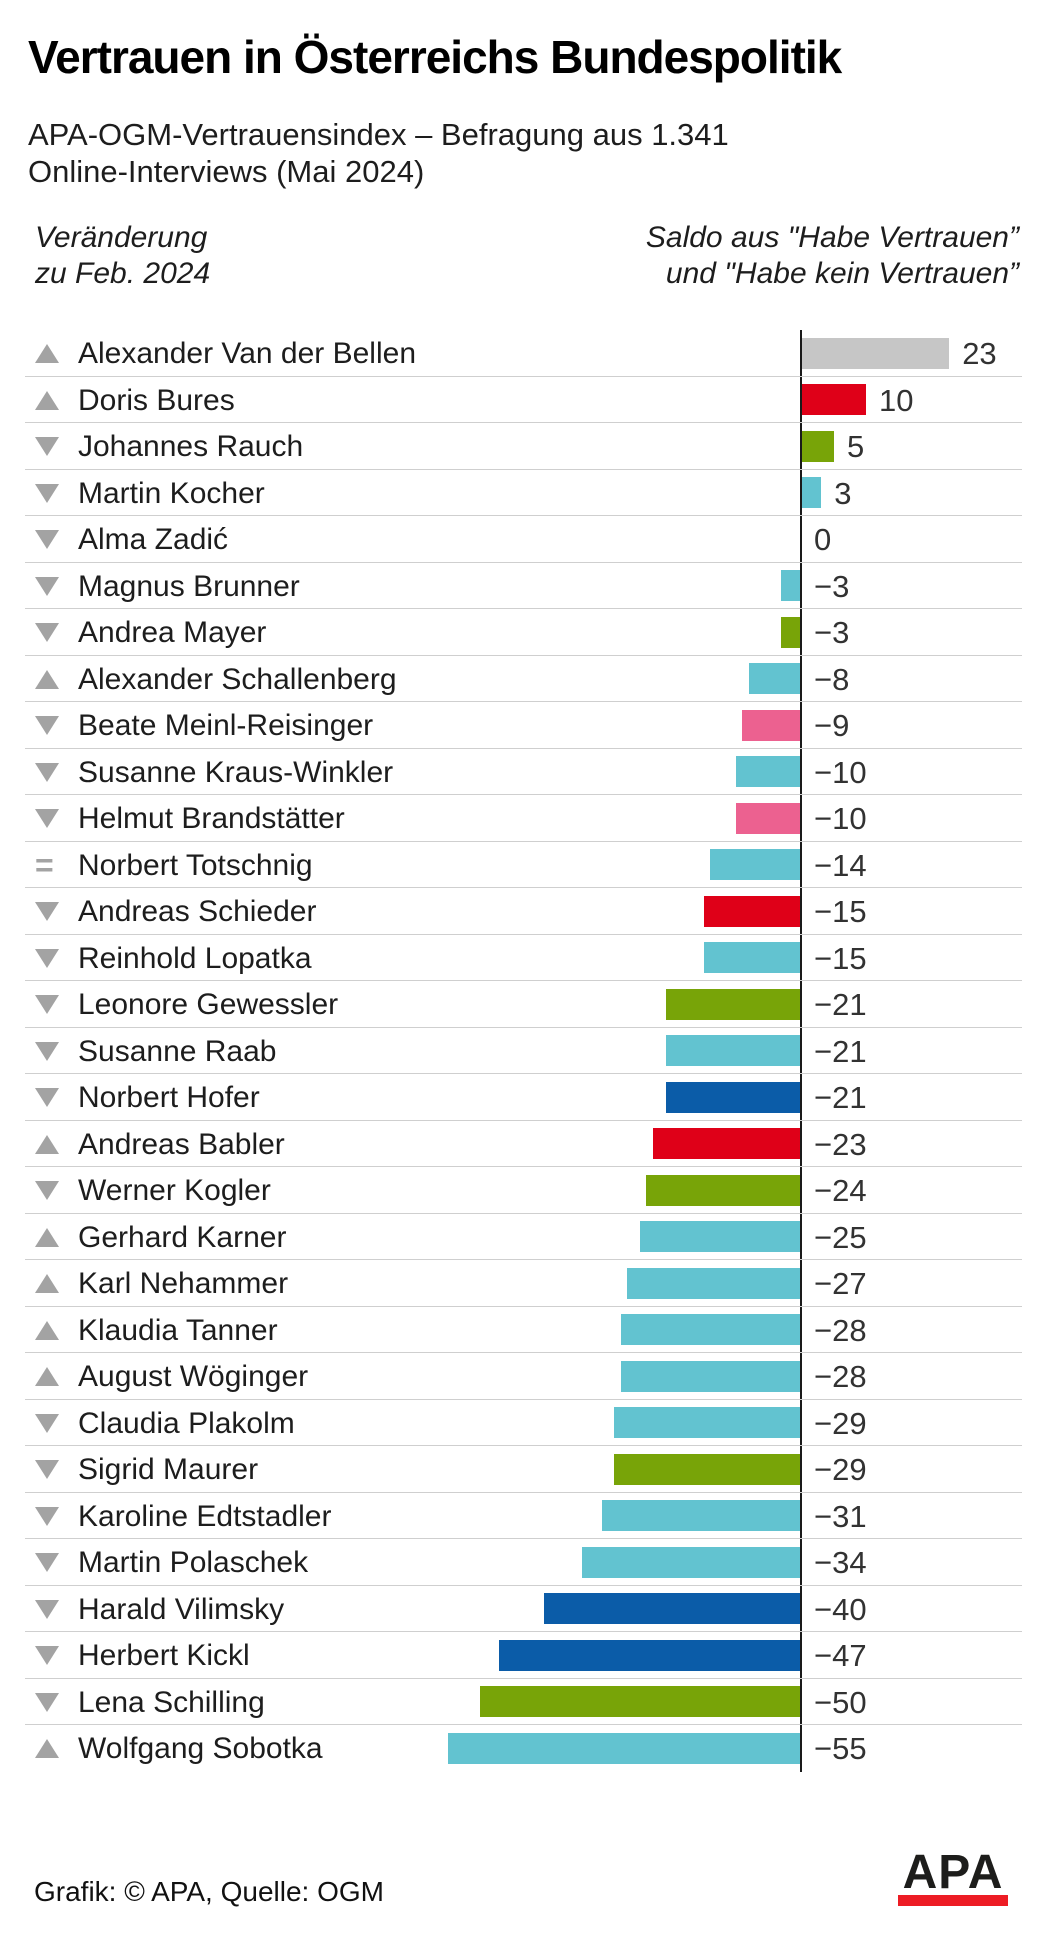 Image resolution: width=1039 pixels, height=1934 pixels. Describe the element at coordinates (200, 1748) in the screenshot. I see `politician-name: Wolfgang Sobotka` at that location.